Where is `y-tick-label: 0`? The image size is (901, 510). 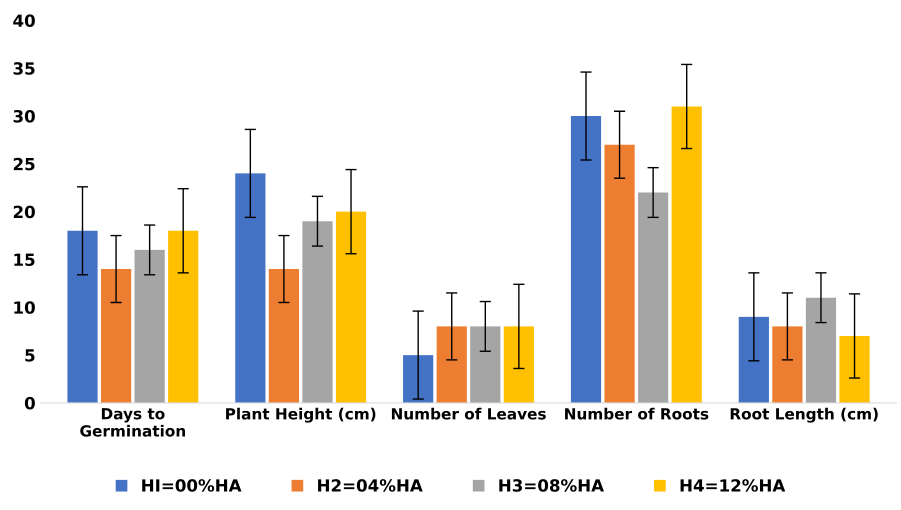
y-tick-label: 0 is located at coordinates (29, 403).